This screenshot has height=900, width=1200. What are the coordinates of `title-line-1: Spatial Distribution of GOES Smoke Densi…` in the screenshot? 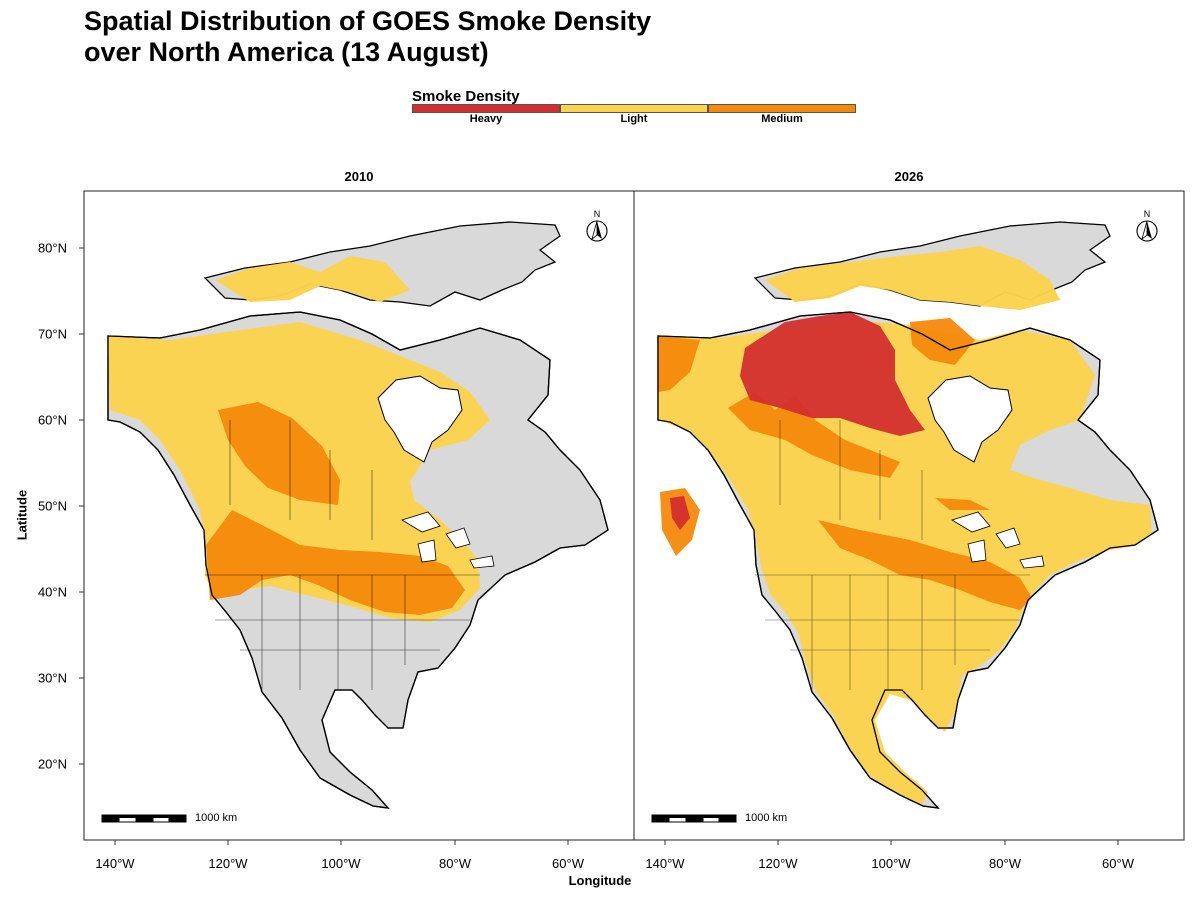 It's located at (368, 21).